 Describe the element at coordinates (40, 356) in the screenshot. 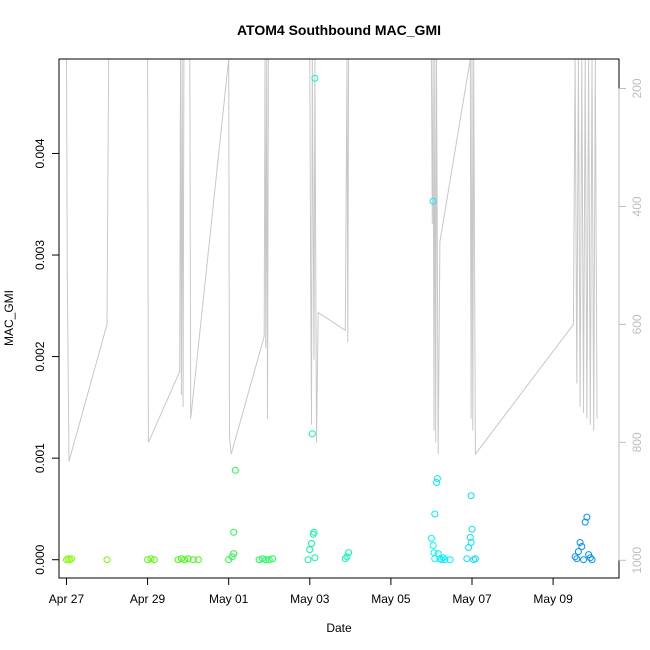

I see `y-tick-label: 0.002` at that location.